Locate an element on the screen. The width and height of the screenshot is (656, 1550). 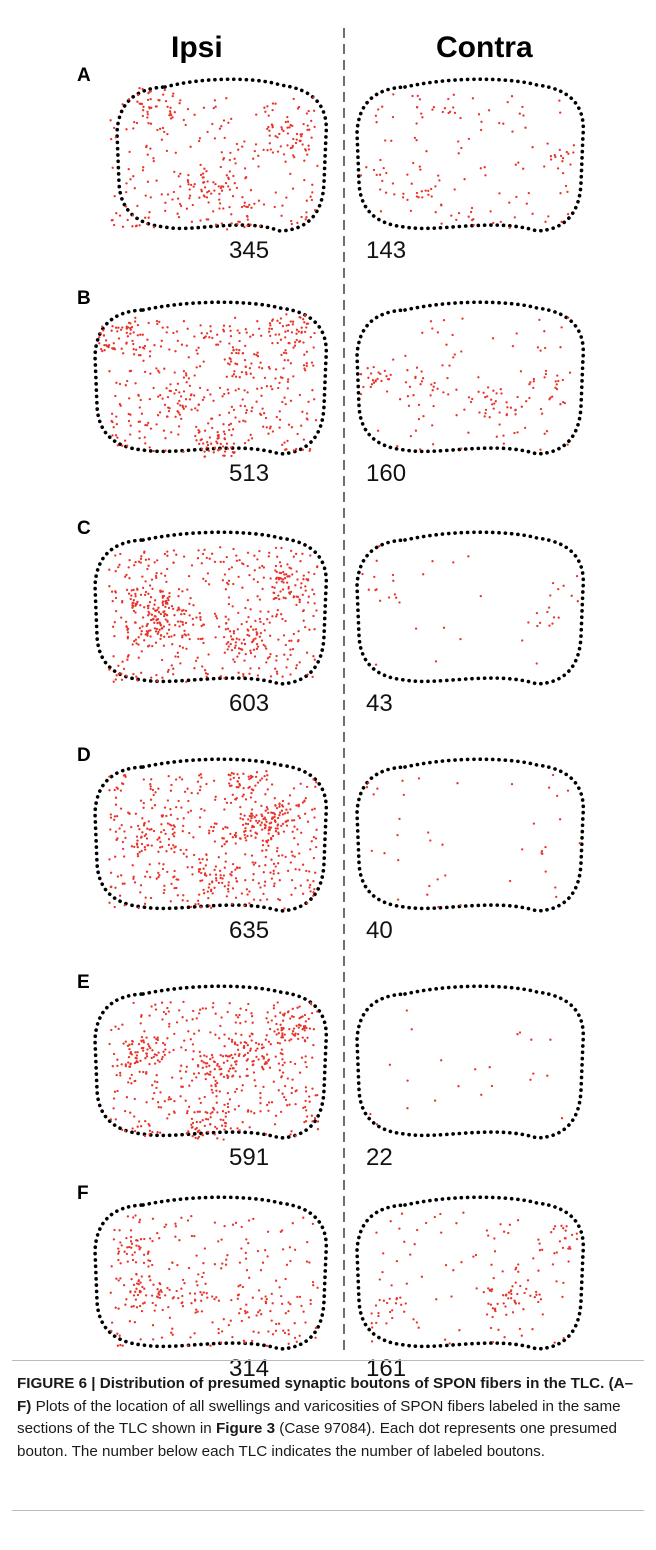
caption-panel-range: (A–F) is located at coordinates (325, 1395).